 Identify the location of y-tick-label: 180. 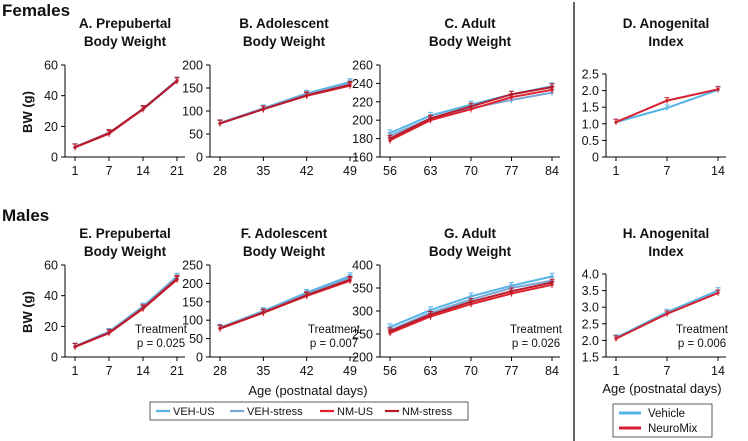
(362, 139).